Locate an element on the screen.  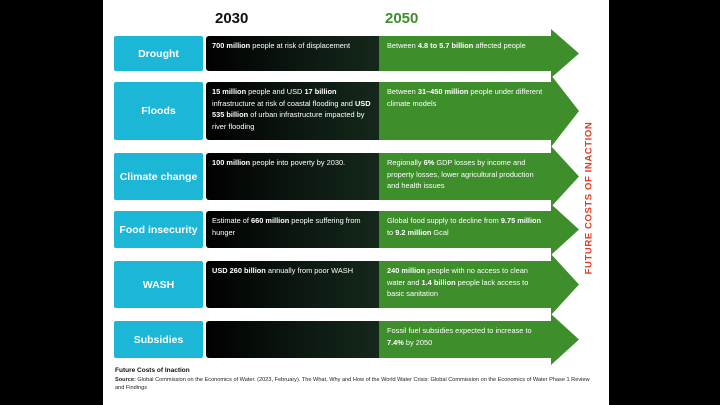
category-label: Floods is located at coordinates (158, 111).